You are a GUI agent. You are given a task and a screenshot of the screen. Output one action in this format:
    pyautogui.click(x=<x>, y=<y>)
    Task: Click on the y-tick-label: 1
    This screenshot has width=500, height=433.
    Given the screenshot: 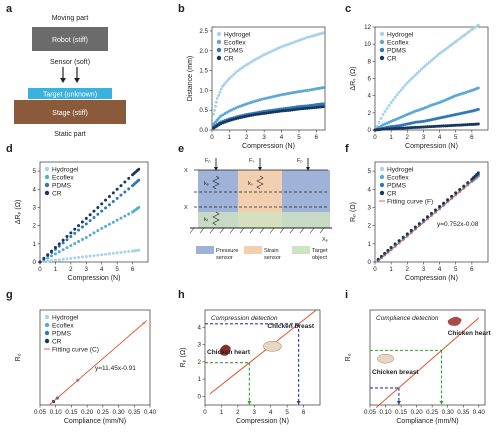 What is the action you would take?
    pyautogui.click(x=370, y=244)
    